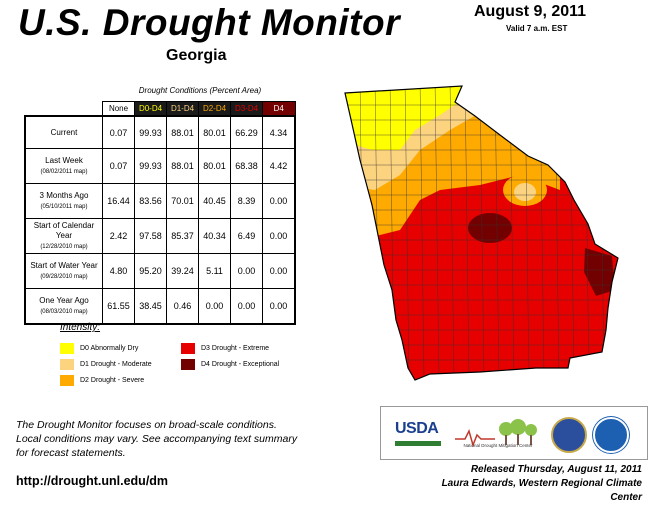 The image size is (670, 505). Describe the element at coordinates (214, 271) in the screenshot. I see `table-cell: 5.11` at that location.